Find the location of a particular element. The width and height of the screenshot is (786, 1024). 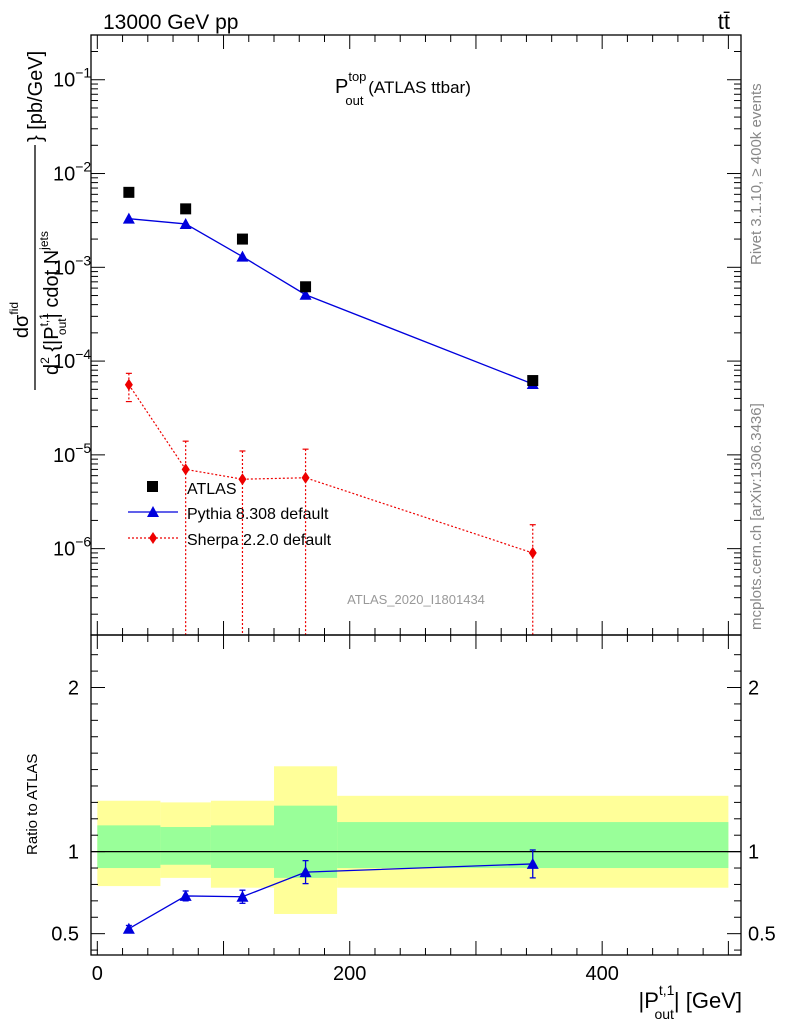

legend-label-pythia: Pythia 8.308 default is located at coordinates (258, 514).